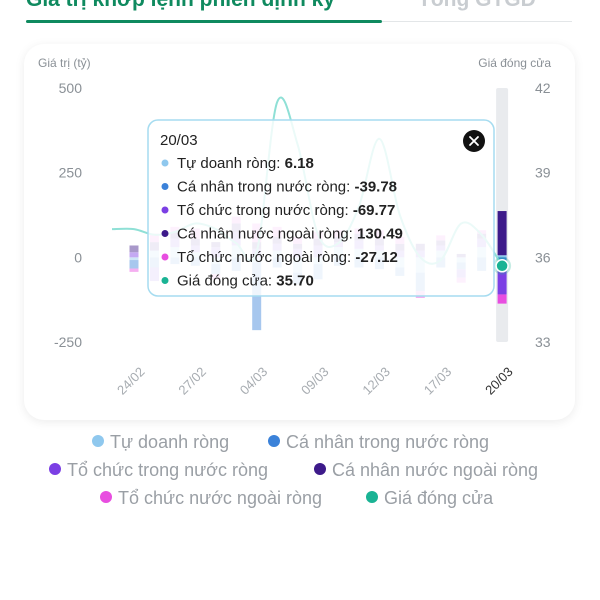 Image resolution: width=600 pixels, height=600 pixels. I want to click on legend-label: Cá nhân trong nước ròng, so click(387, 442).